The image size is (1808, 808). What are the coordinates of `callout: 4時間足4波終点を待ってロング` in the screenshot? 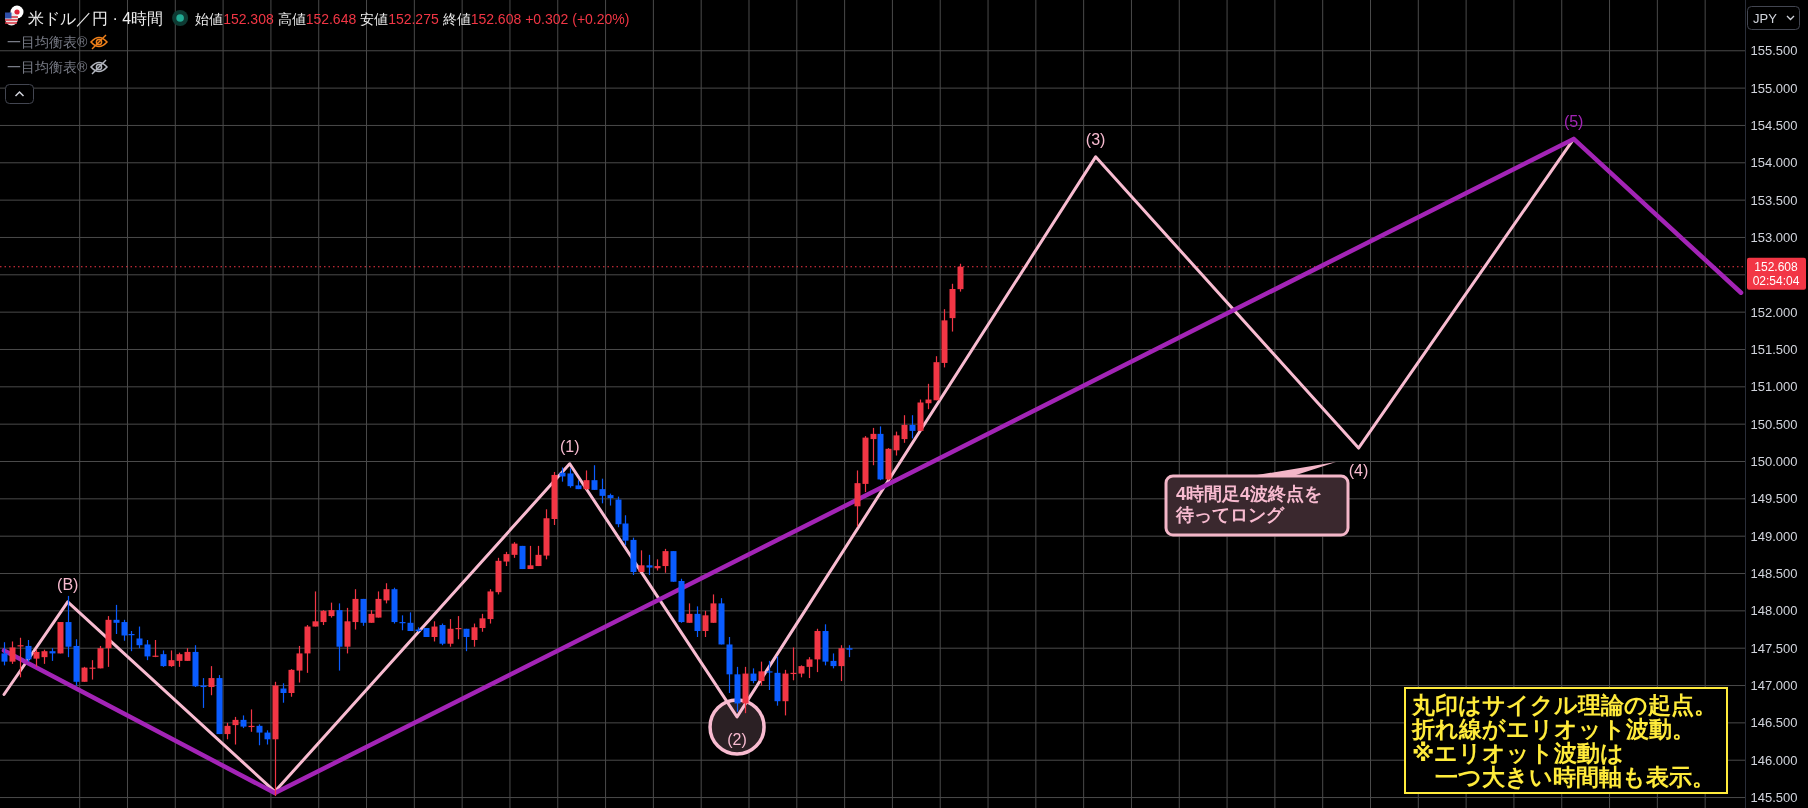 It's located at (1257, 499).